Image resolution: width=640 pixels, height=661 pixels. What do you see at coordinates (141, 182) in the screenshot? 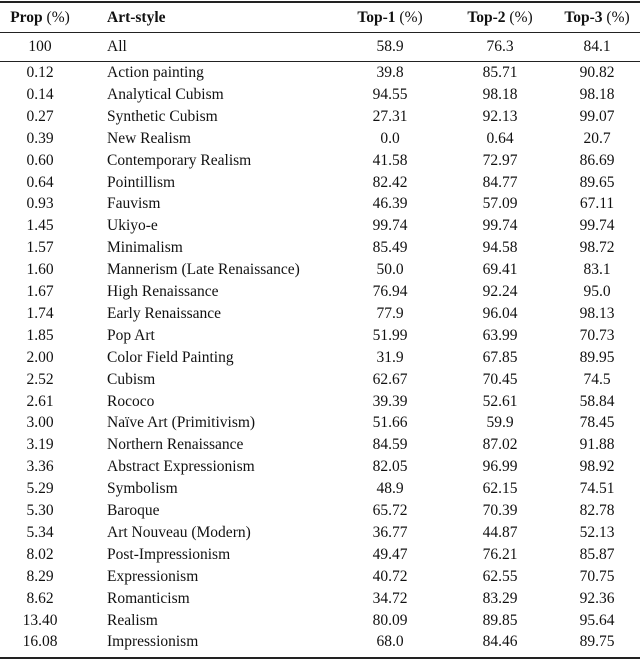
I see `table-cell: Pointillism` at bounding box center [141, 182].